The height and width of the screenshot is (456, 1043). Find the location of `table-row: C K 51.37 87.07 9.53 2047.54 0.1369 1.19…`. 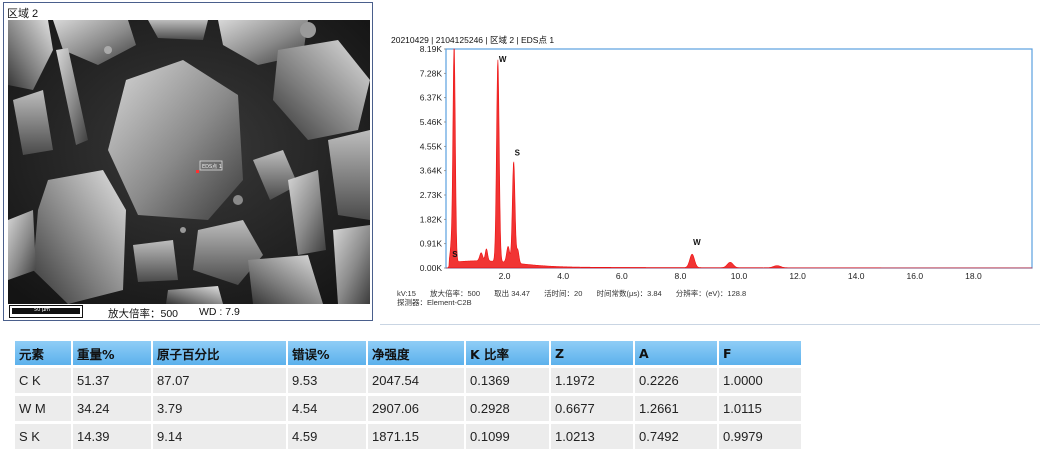

table-row: C K 51.37 87.07 9.53 2047.54 0.1369 1.19… is located at coordinates (409, 380).